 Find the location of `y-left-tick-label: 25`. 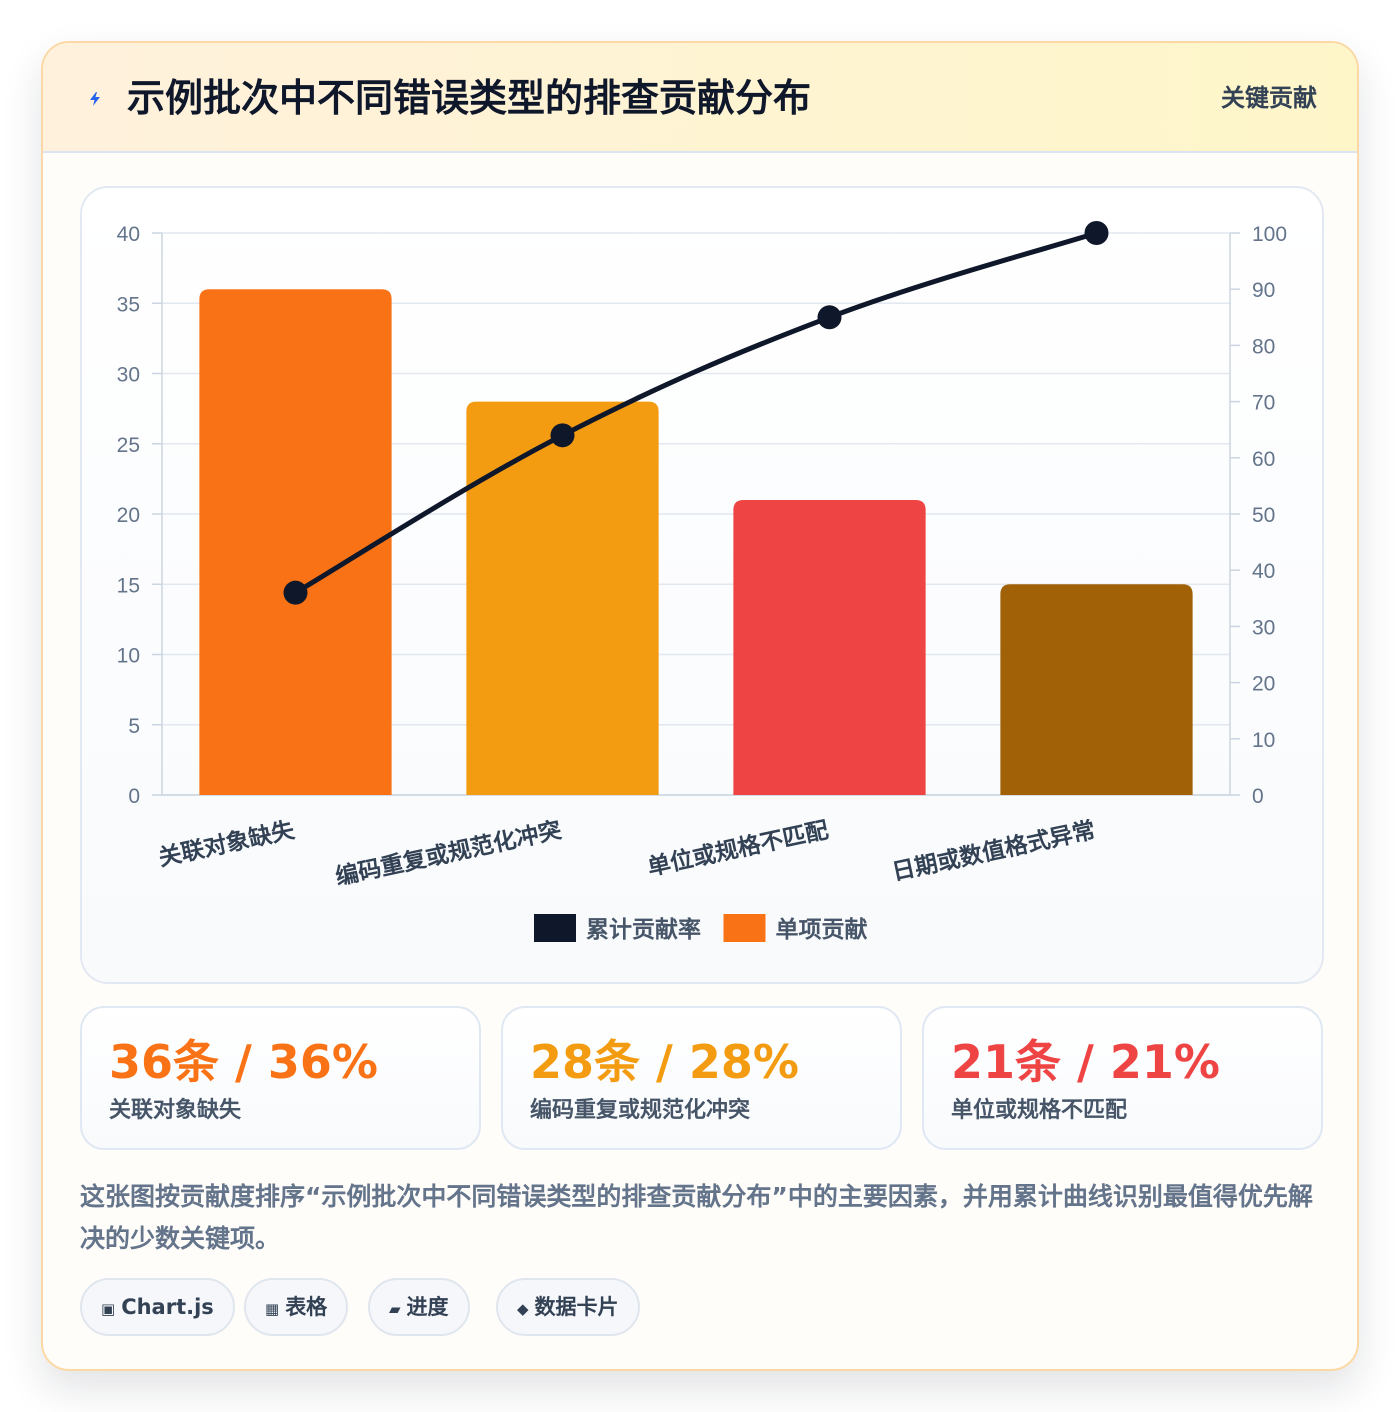

y-left-tick-label: 25 is located at coordinates (128, 445).